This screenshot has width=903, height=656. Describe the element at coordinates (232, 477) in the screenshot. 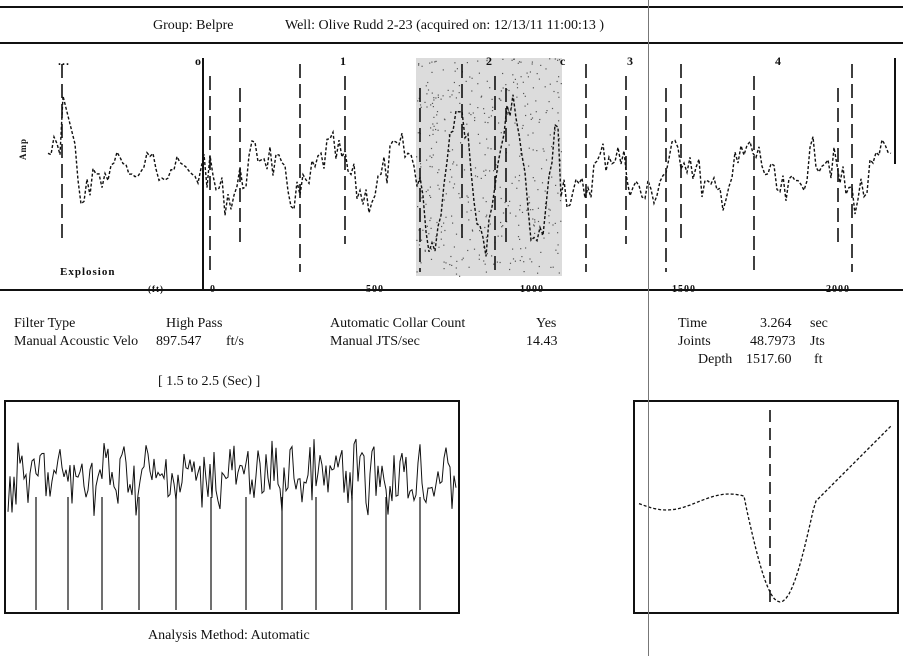

I see `window-signal-line` at that location.